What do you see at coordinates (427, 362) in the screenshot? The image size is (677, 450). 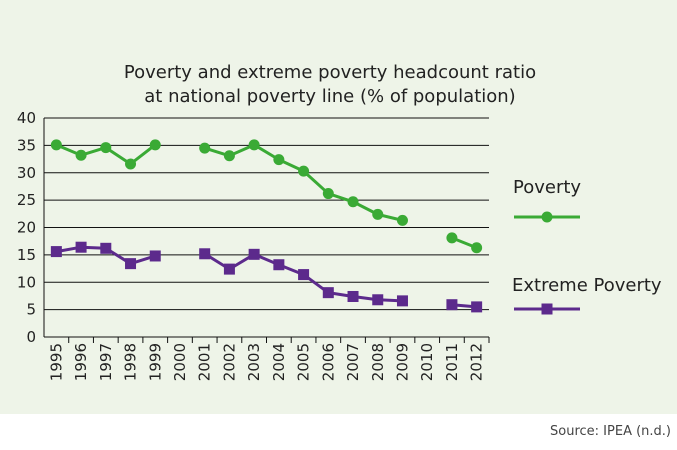 I see `x-tick-label: 2010` at bounding box center [427, 362].